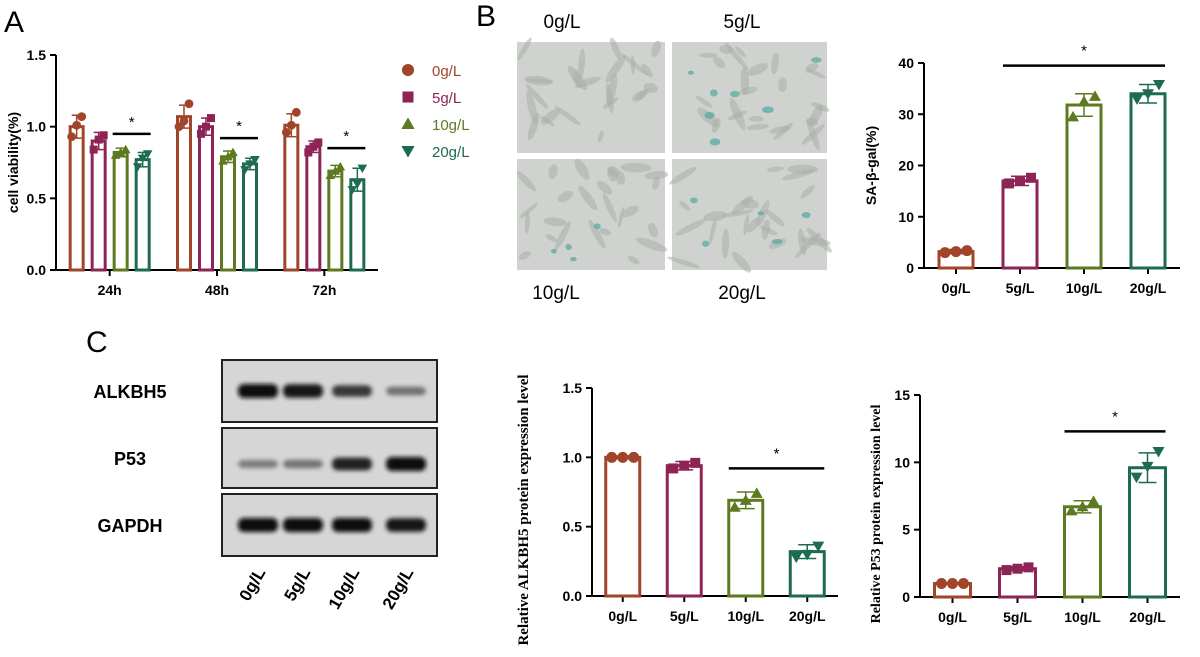 The height and width of the screenshot is (657, 1200). What do you see at coordinates (408, 152) in the screenshot?
I see `legend-marker-20g-l` at bounding box center [408, 152].